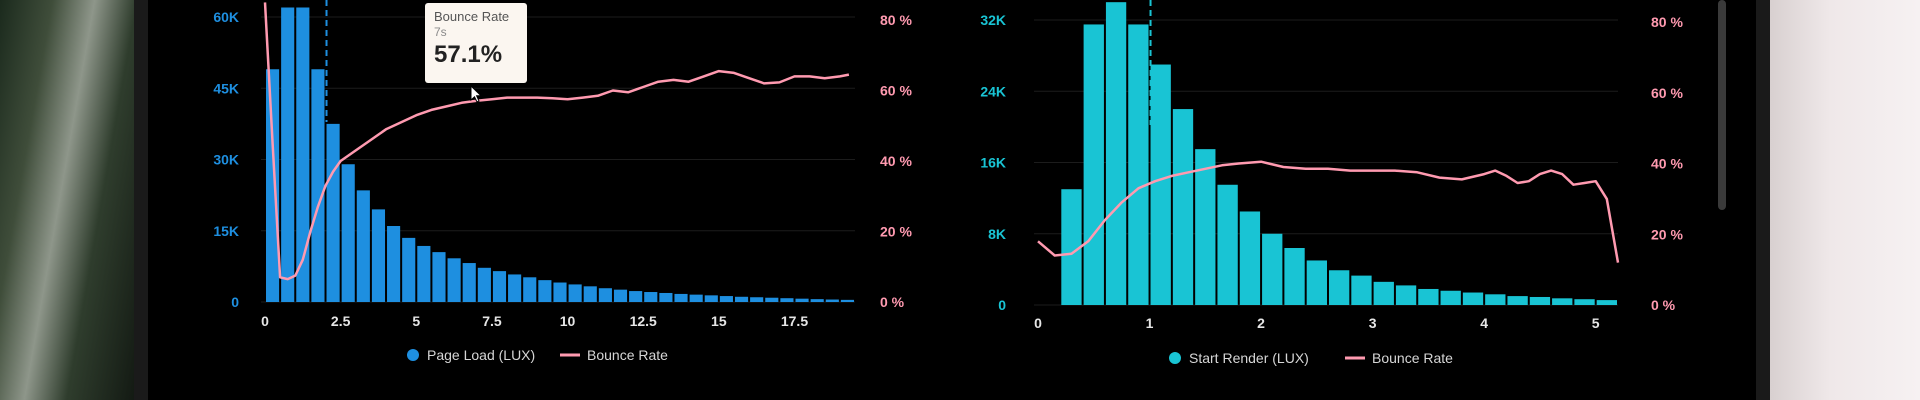  I want to click on x-axis-tick-label: 0, so click(1038, 323).